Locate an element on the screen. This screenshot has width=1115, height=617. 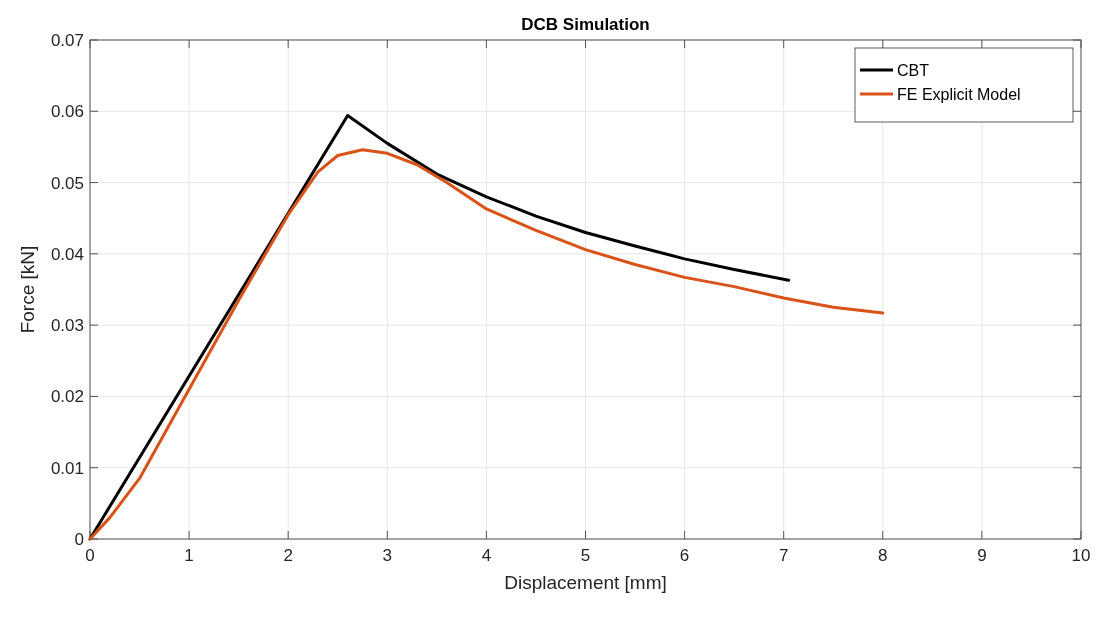
x-tick-label: 6 is located at coordinates (684, 555).